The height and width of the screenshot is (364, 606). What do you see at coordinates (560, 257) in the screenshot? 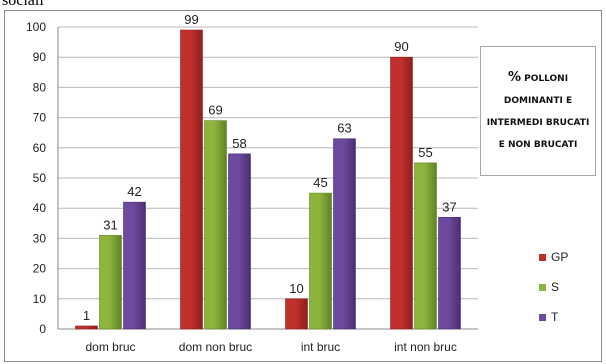
I see `legend-label-gp: GP` at bounding box center [560, 257].